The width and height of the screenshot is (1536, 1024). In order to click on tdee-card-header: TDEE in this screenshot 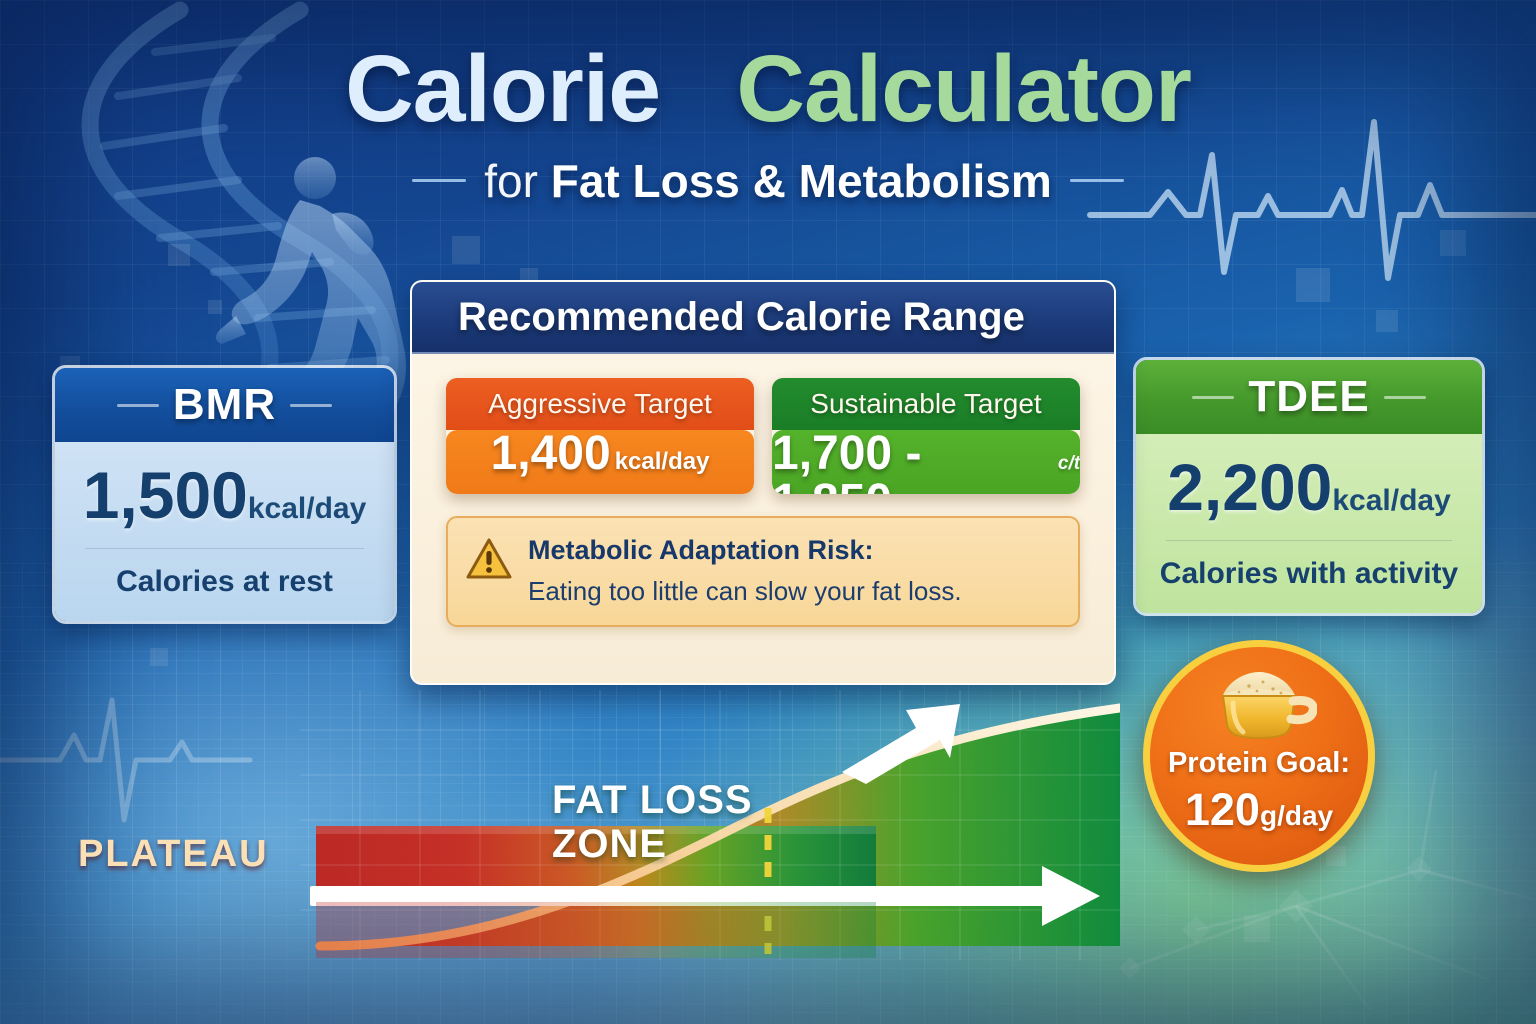, I will do `click(1309, 397)`.